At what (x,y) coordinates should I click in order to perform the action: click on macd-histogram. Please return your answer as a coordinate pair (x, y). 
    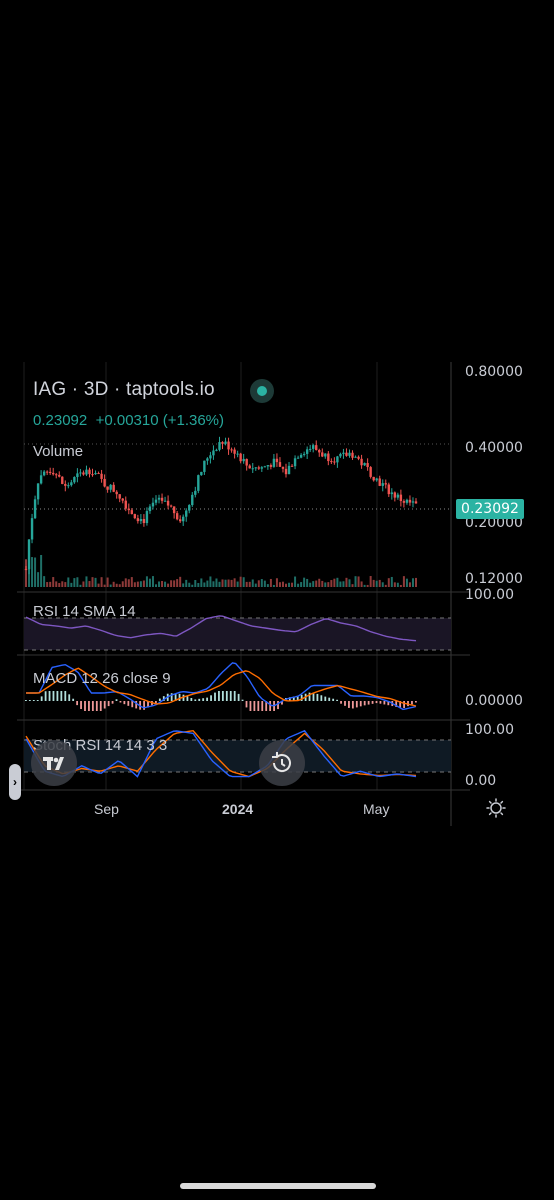
    Looking at the image, I should click on (221, 701).